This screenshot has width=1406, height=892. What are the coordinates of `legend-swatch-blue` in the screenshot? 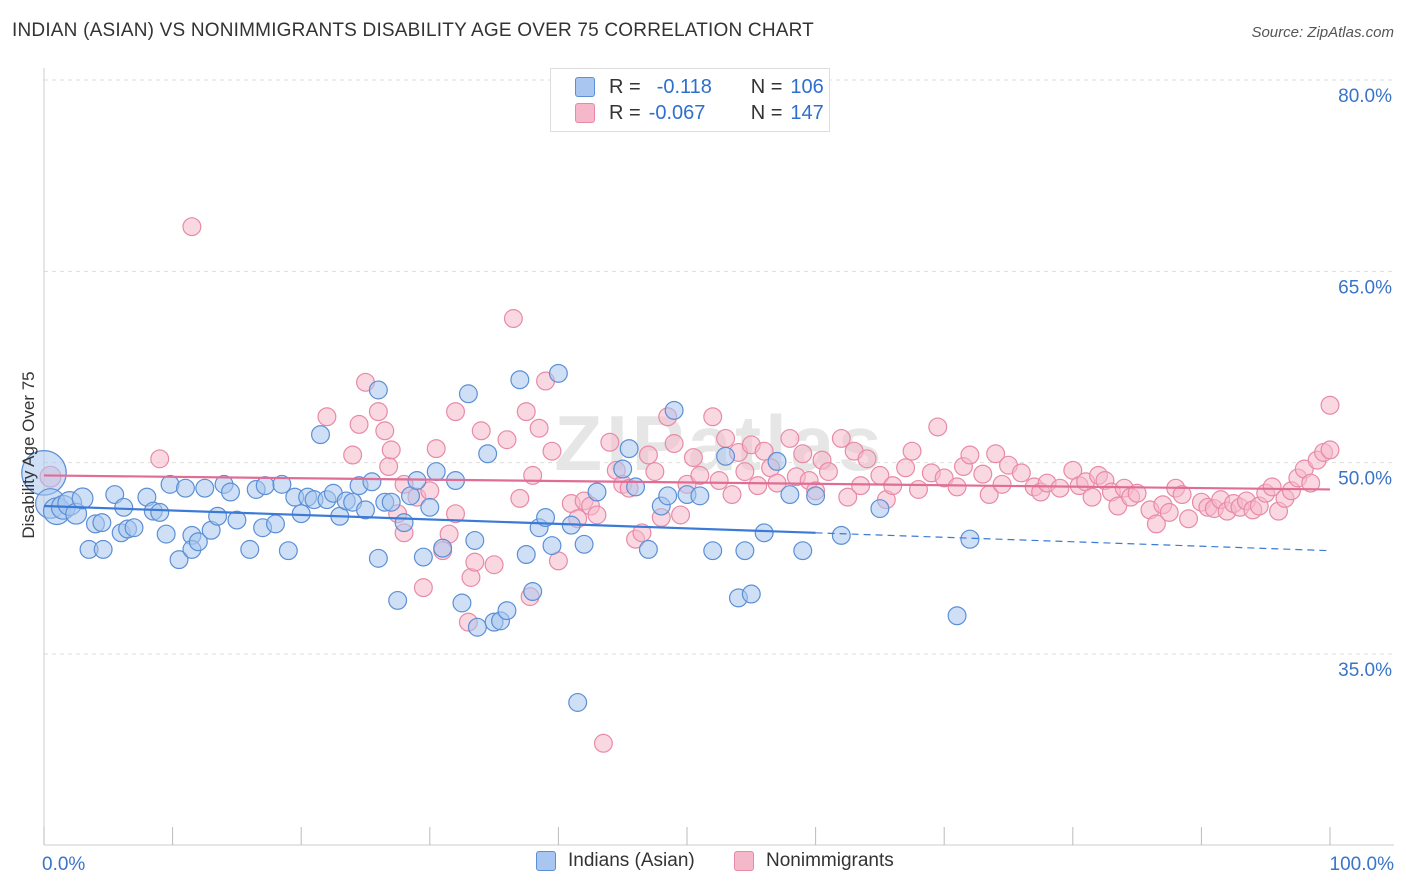 It's located at (546, 861).